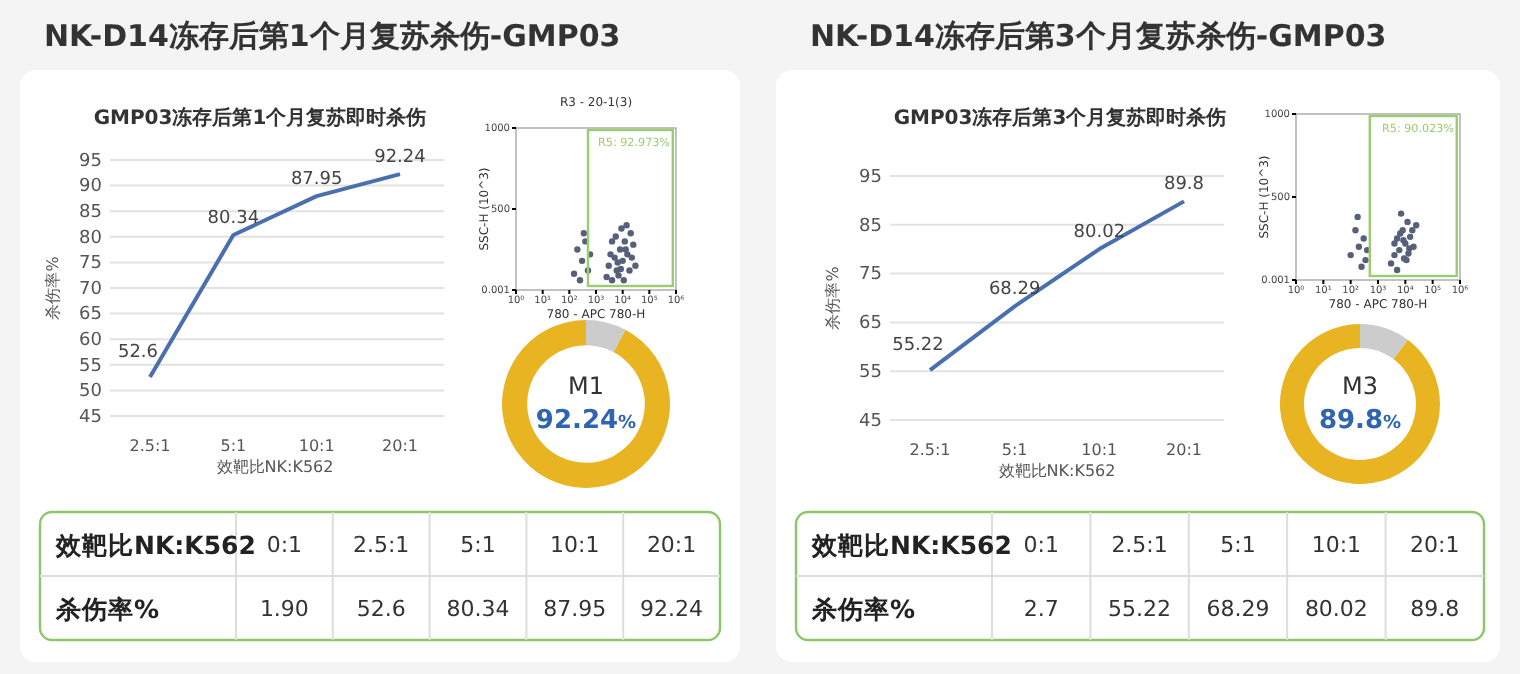 The height and width of the screenshot is (674, 1520). I want to click on y-tick-label: 70, so click(91, 289).